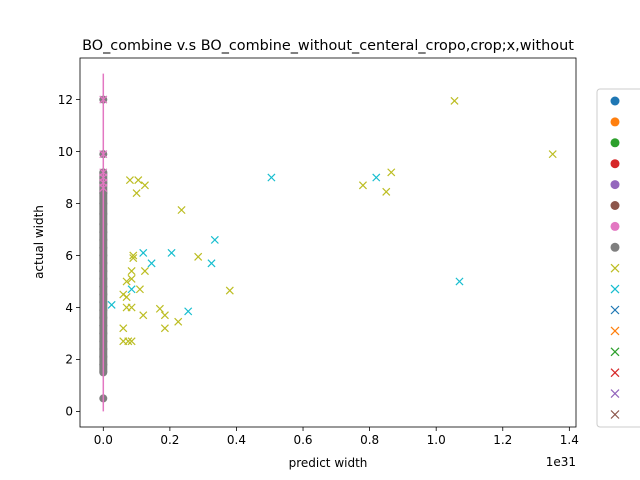  I want to click on y-tick-label: 6, so click(69, 256).